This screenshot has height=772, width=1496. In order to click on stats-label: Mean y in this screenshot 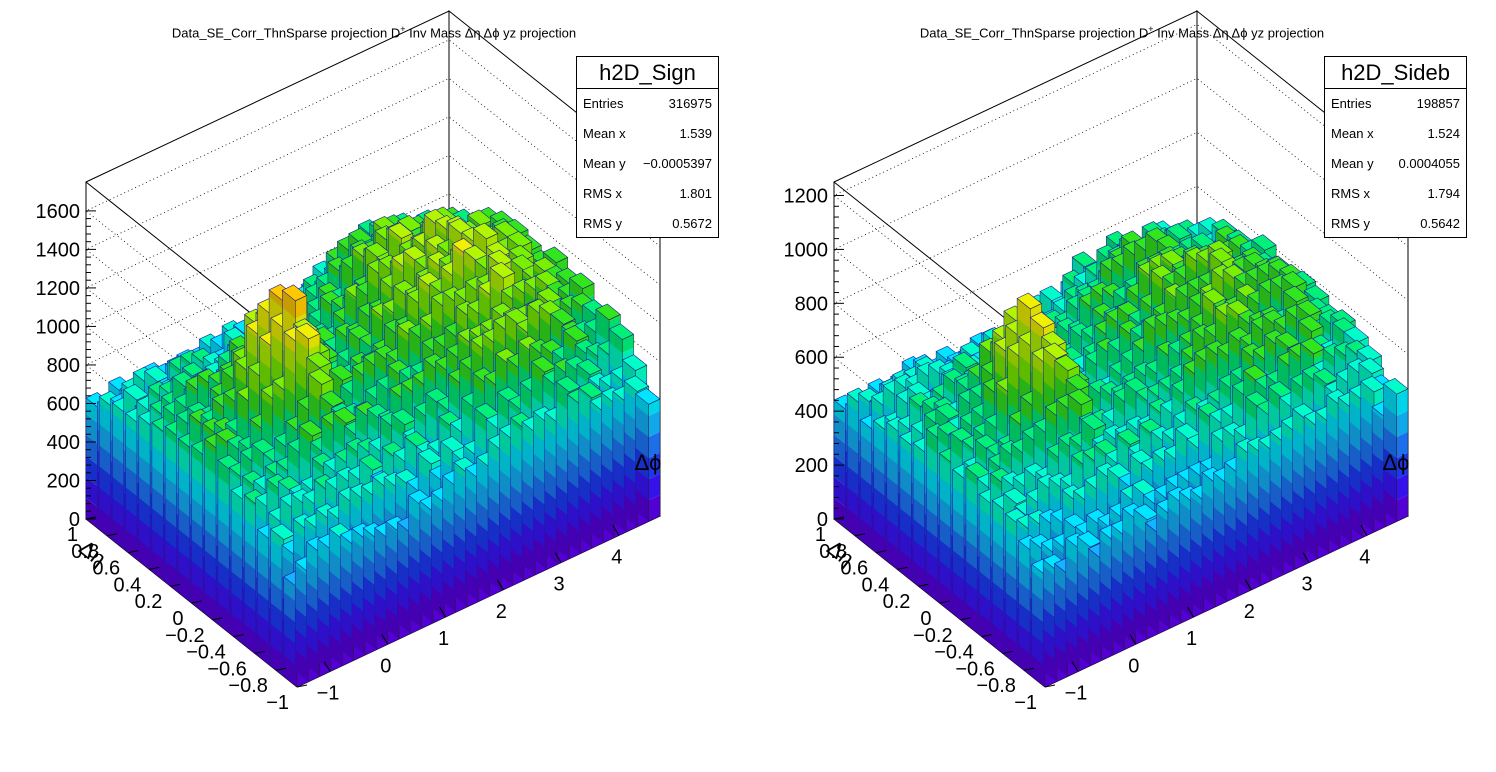, I will do `click(1352, 164)`.